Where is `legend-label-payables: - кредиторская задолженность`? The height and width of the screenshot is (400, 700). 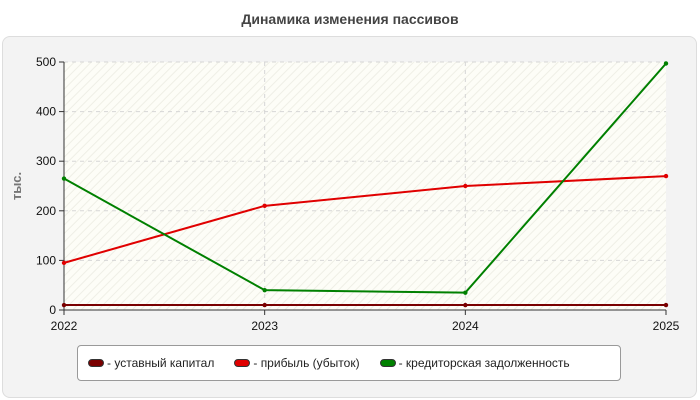 legend-label-payables: - кредиторская задолженность is located at coordinates (484, 363).